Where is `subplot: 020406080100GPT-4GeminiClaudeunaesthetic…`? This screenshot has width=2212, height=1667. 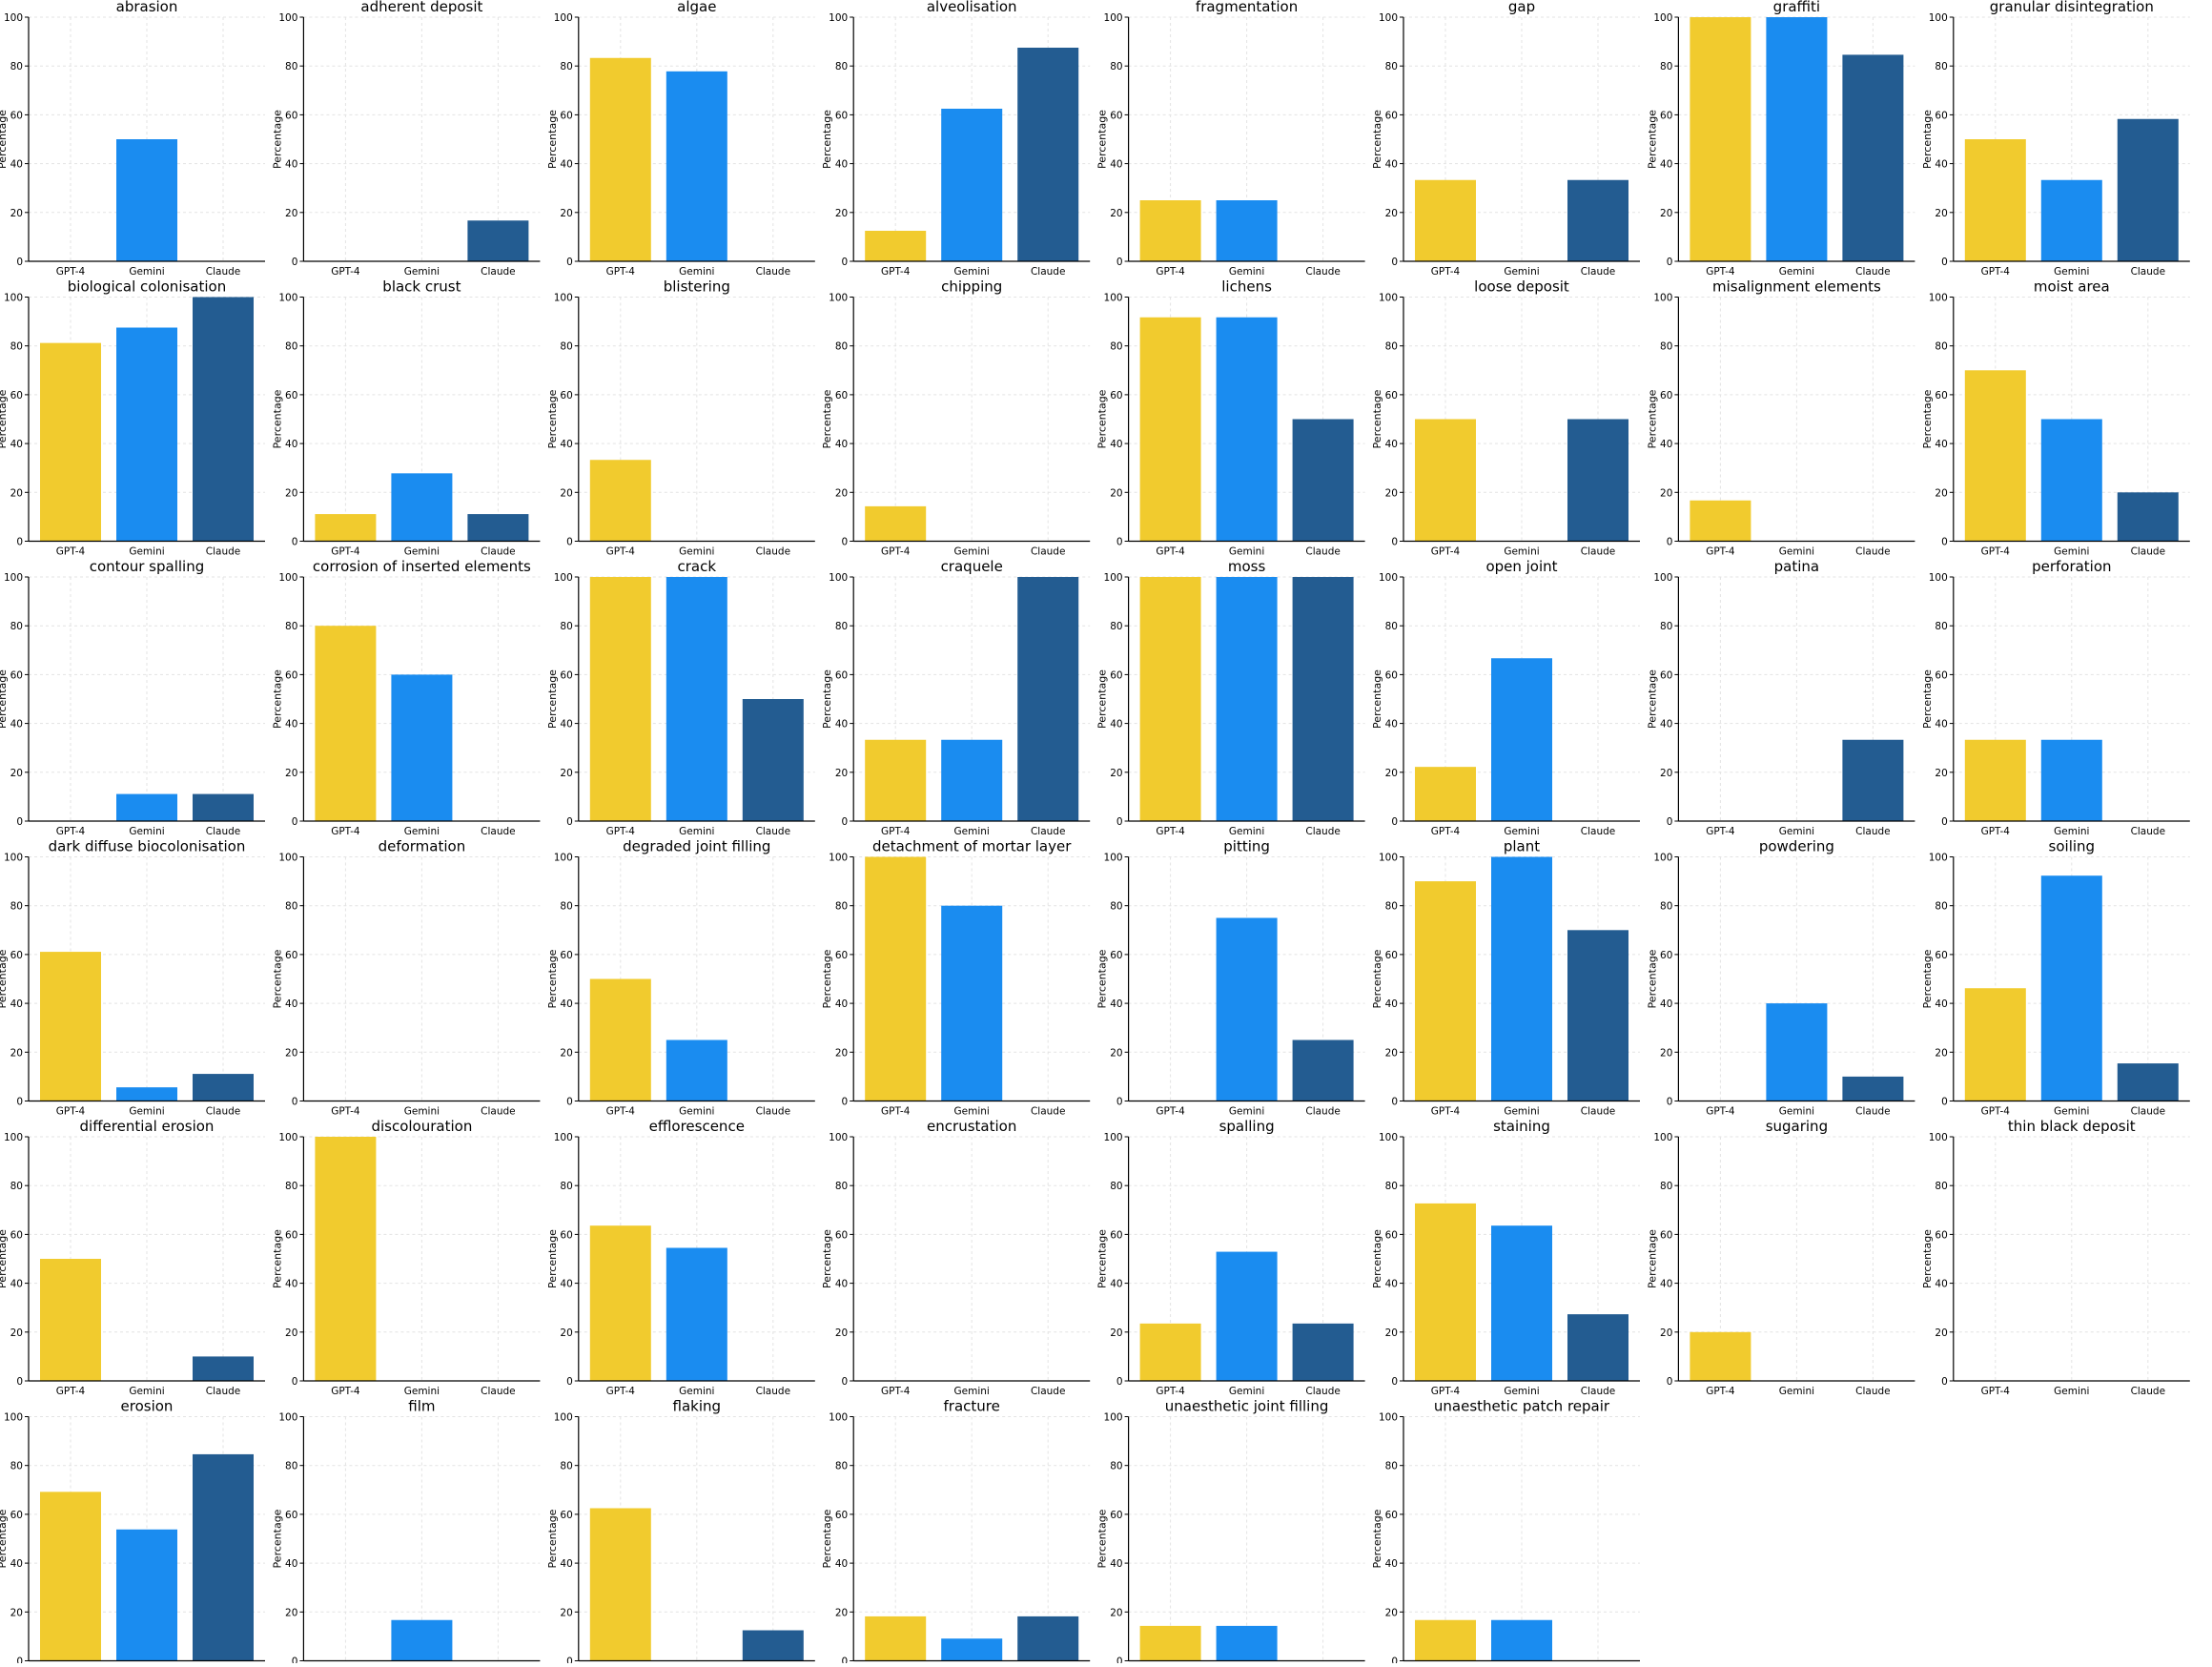 subplot: 020406080100GPT-4GeminiClaudeunaesthetic… is located at coordinates (1230, 1532).